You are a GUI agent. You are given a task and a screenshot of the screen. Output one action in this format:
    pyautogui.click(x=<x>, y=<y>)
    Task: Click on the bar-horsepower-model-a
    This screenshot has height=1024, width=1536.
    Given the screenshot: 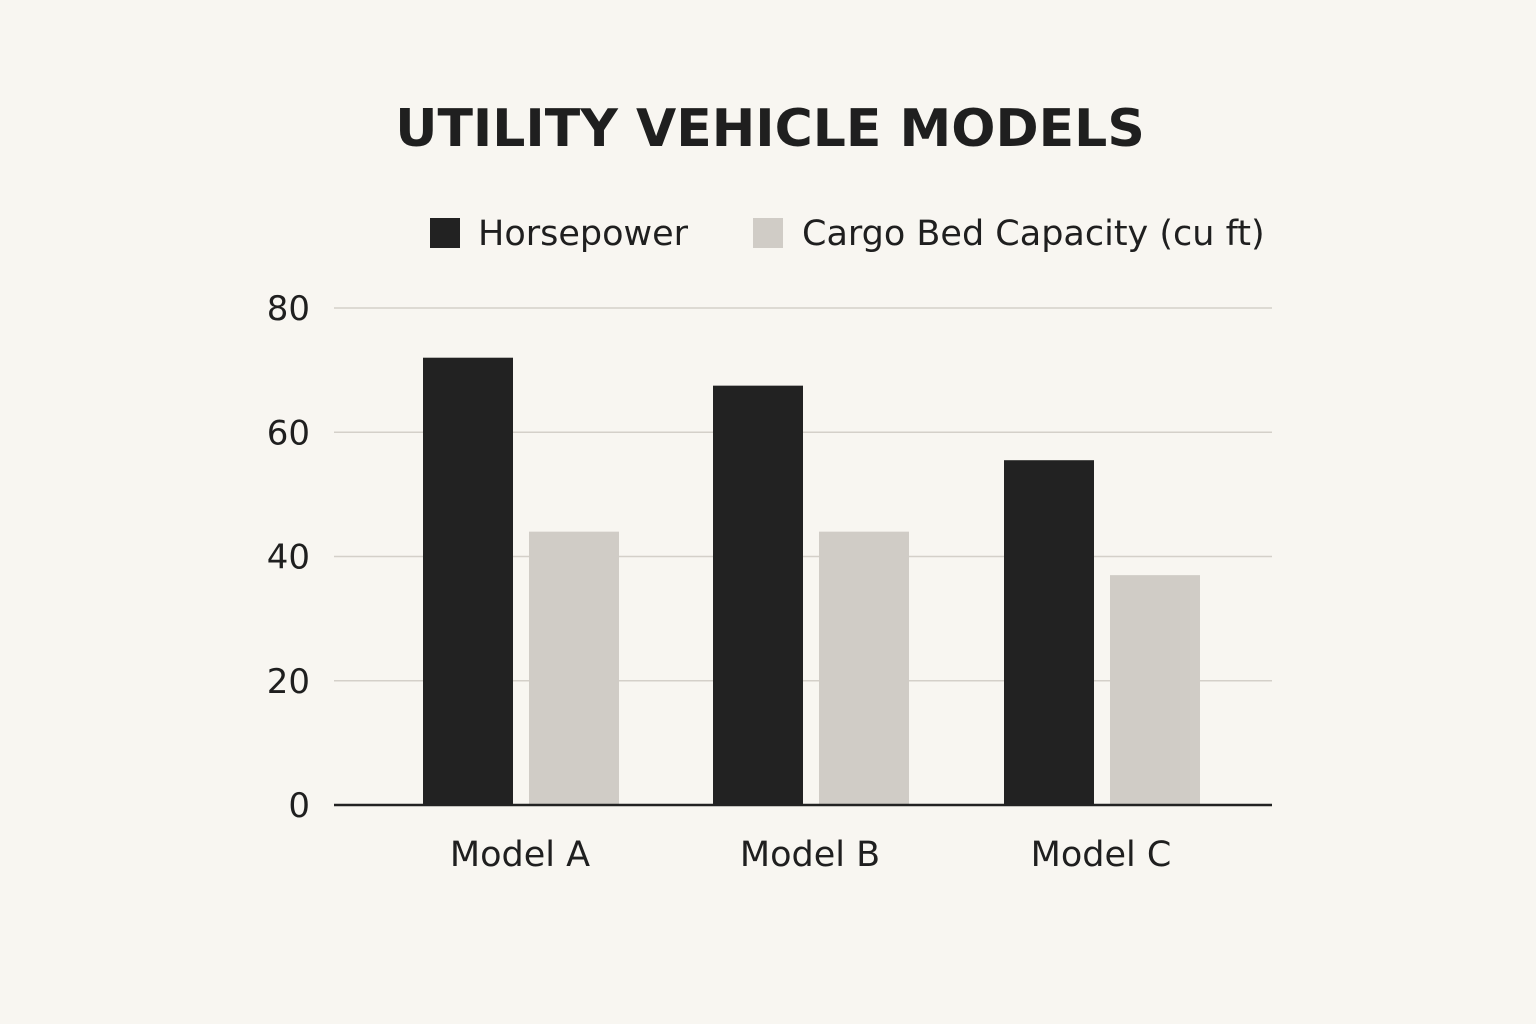 What is the action you would take?
    pyautogui.click(x=468, y=581)
    